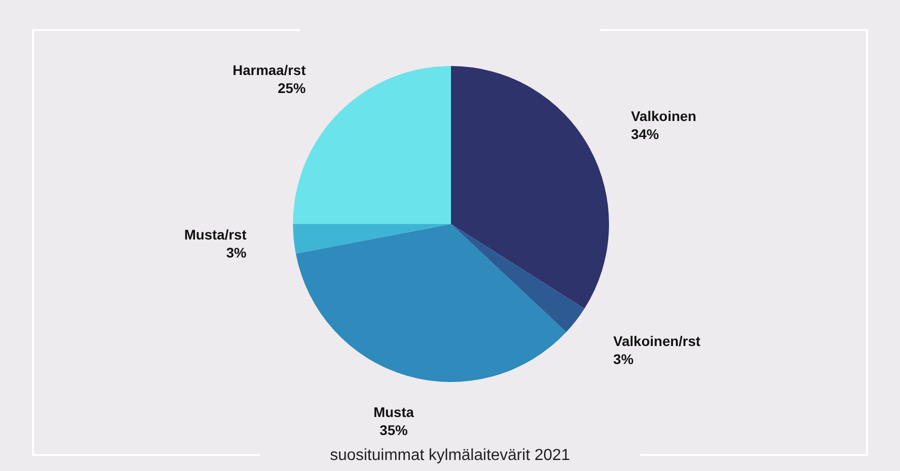 This screenshot has height=471, width=900. Describe the element at coordinates (450, 455) in the screenshot. I see `text: suosituimmat kylmälaitevärit 2021` at that location.